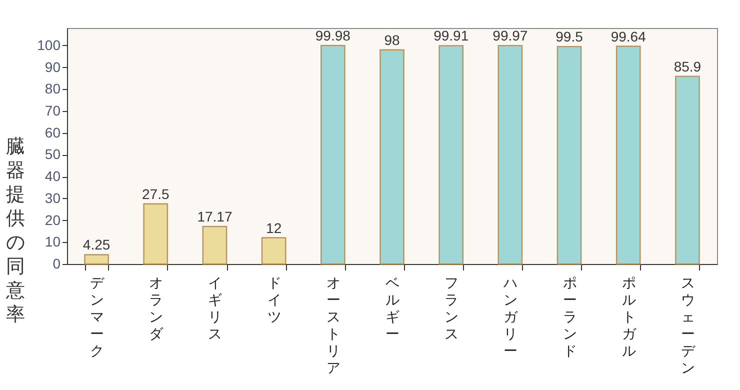 This screenshot has height=390, width=740. What do you see at coordinates (52, 220) in the screenshot?
I see `y-tick-label: 20` at bounding box center [52, 220].